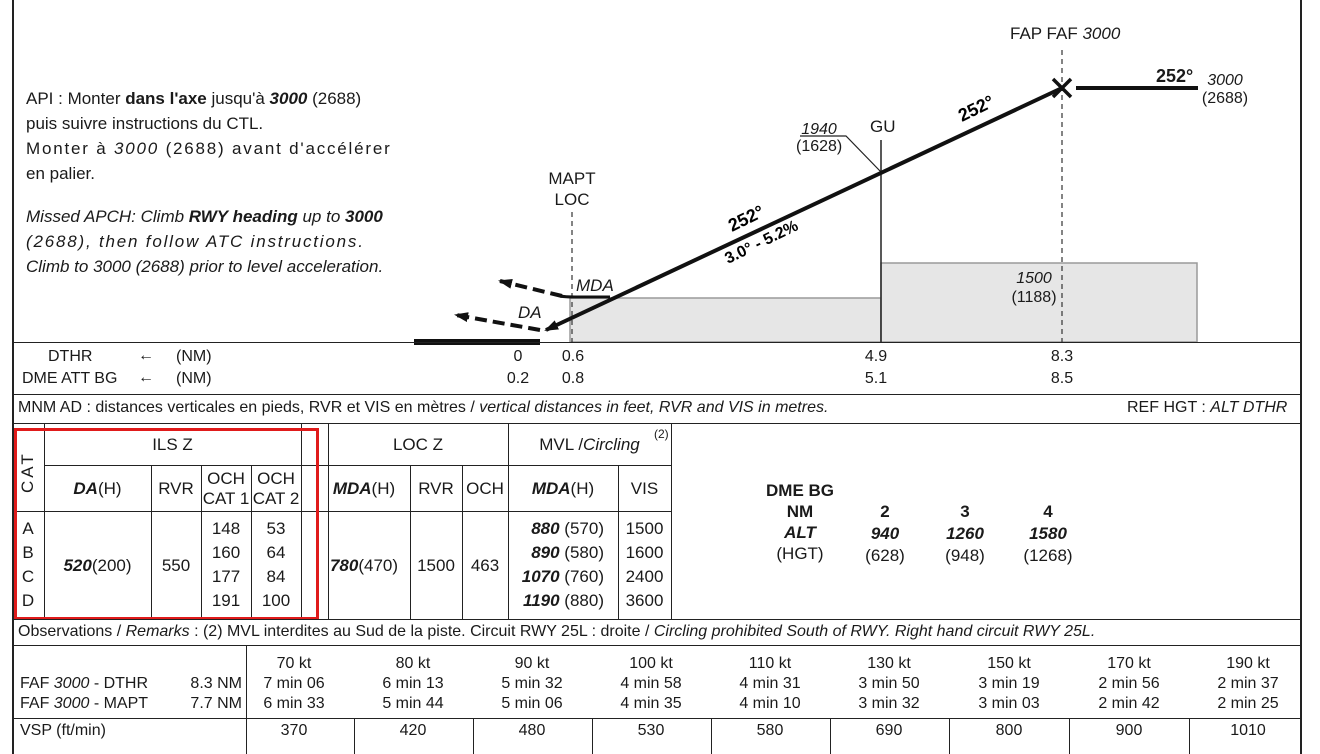  I want to click on ils-rvr-value: 550, so click(176, 565).